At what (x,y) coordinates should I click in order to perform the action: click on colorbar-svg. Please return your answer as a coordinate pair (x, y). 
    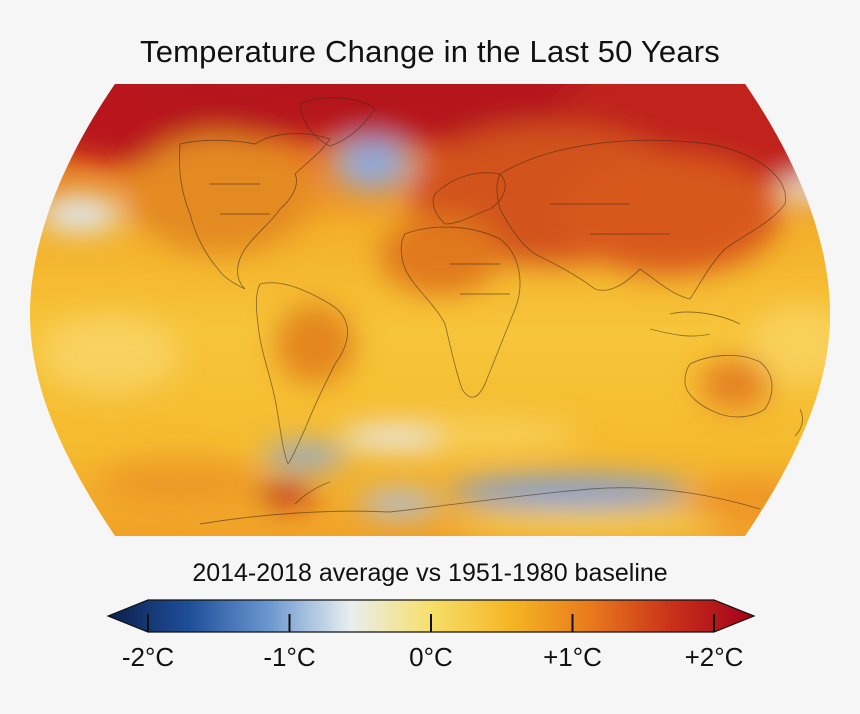
    Looking at the image, I should click on (431, 616).